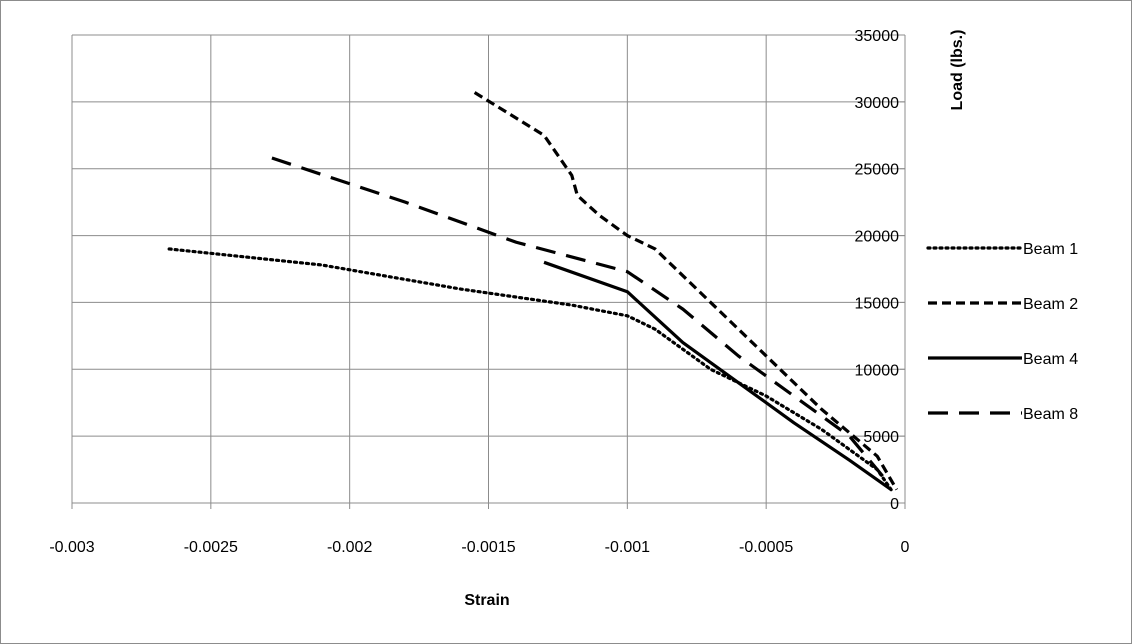 This screenshot has height=644, width=1132. I want to click on x-tick-label: -0.003, so click(71, 547).